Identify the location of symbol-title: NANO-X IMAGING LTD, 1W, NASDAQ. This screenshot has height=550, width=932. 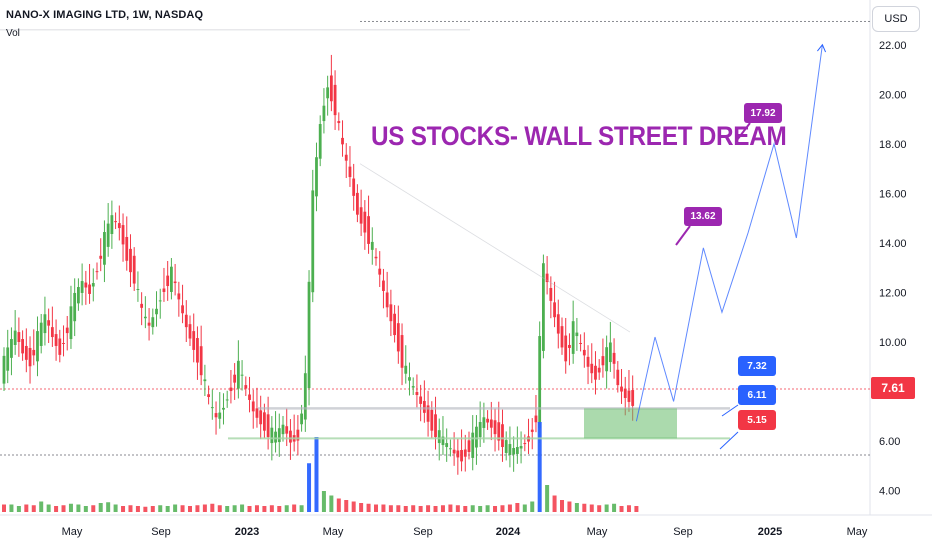
(105, 15).